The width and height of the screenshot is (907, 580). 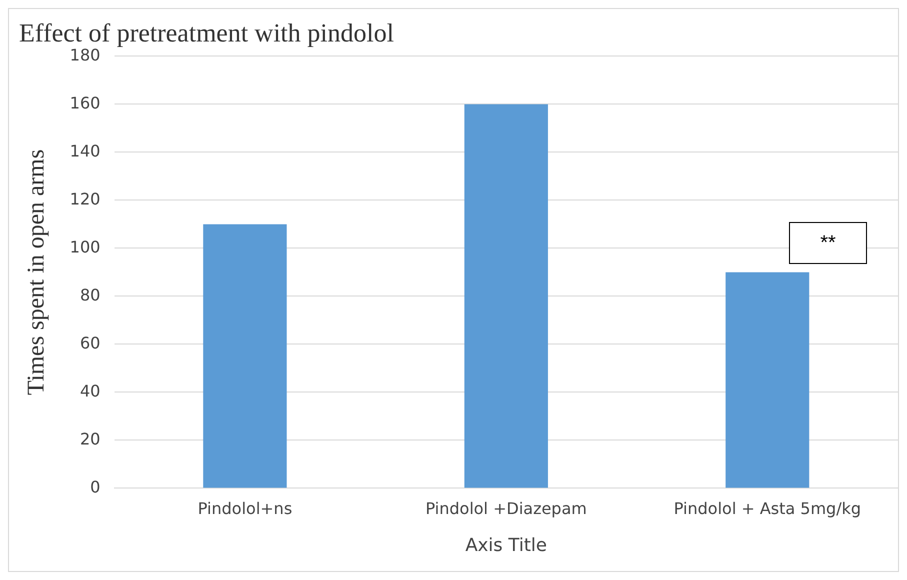 What do you see at coordinates (85, 102) in the screenshot?
I see `y-tick-label: 160` at bounding box center [85, 102].